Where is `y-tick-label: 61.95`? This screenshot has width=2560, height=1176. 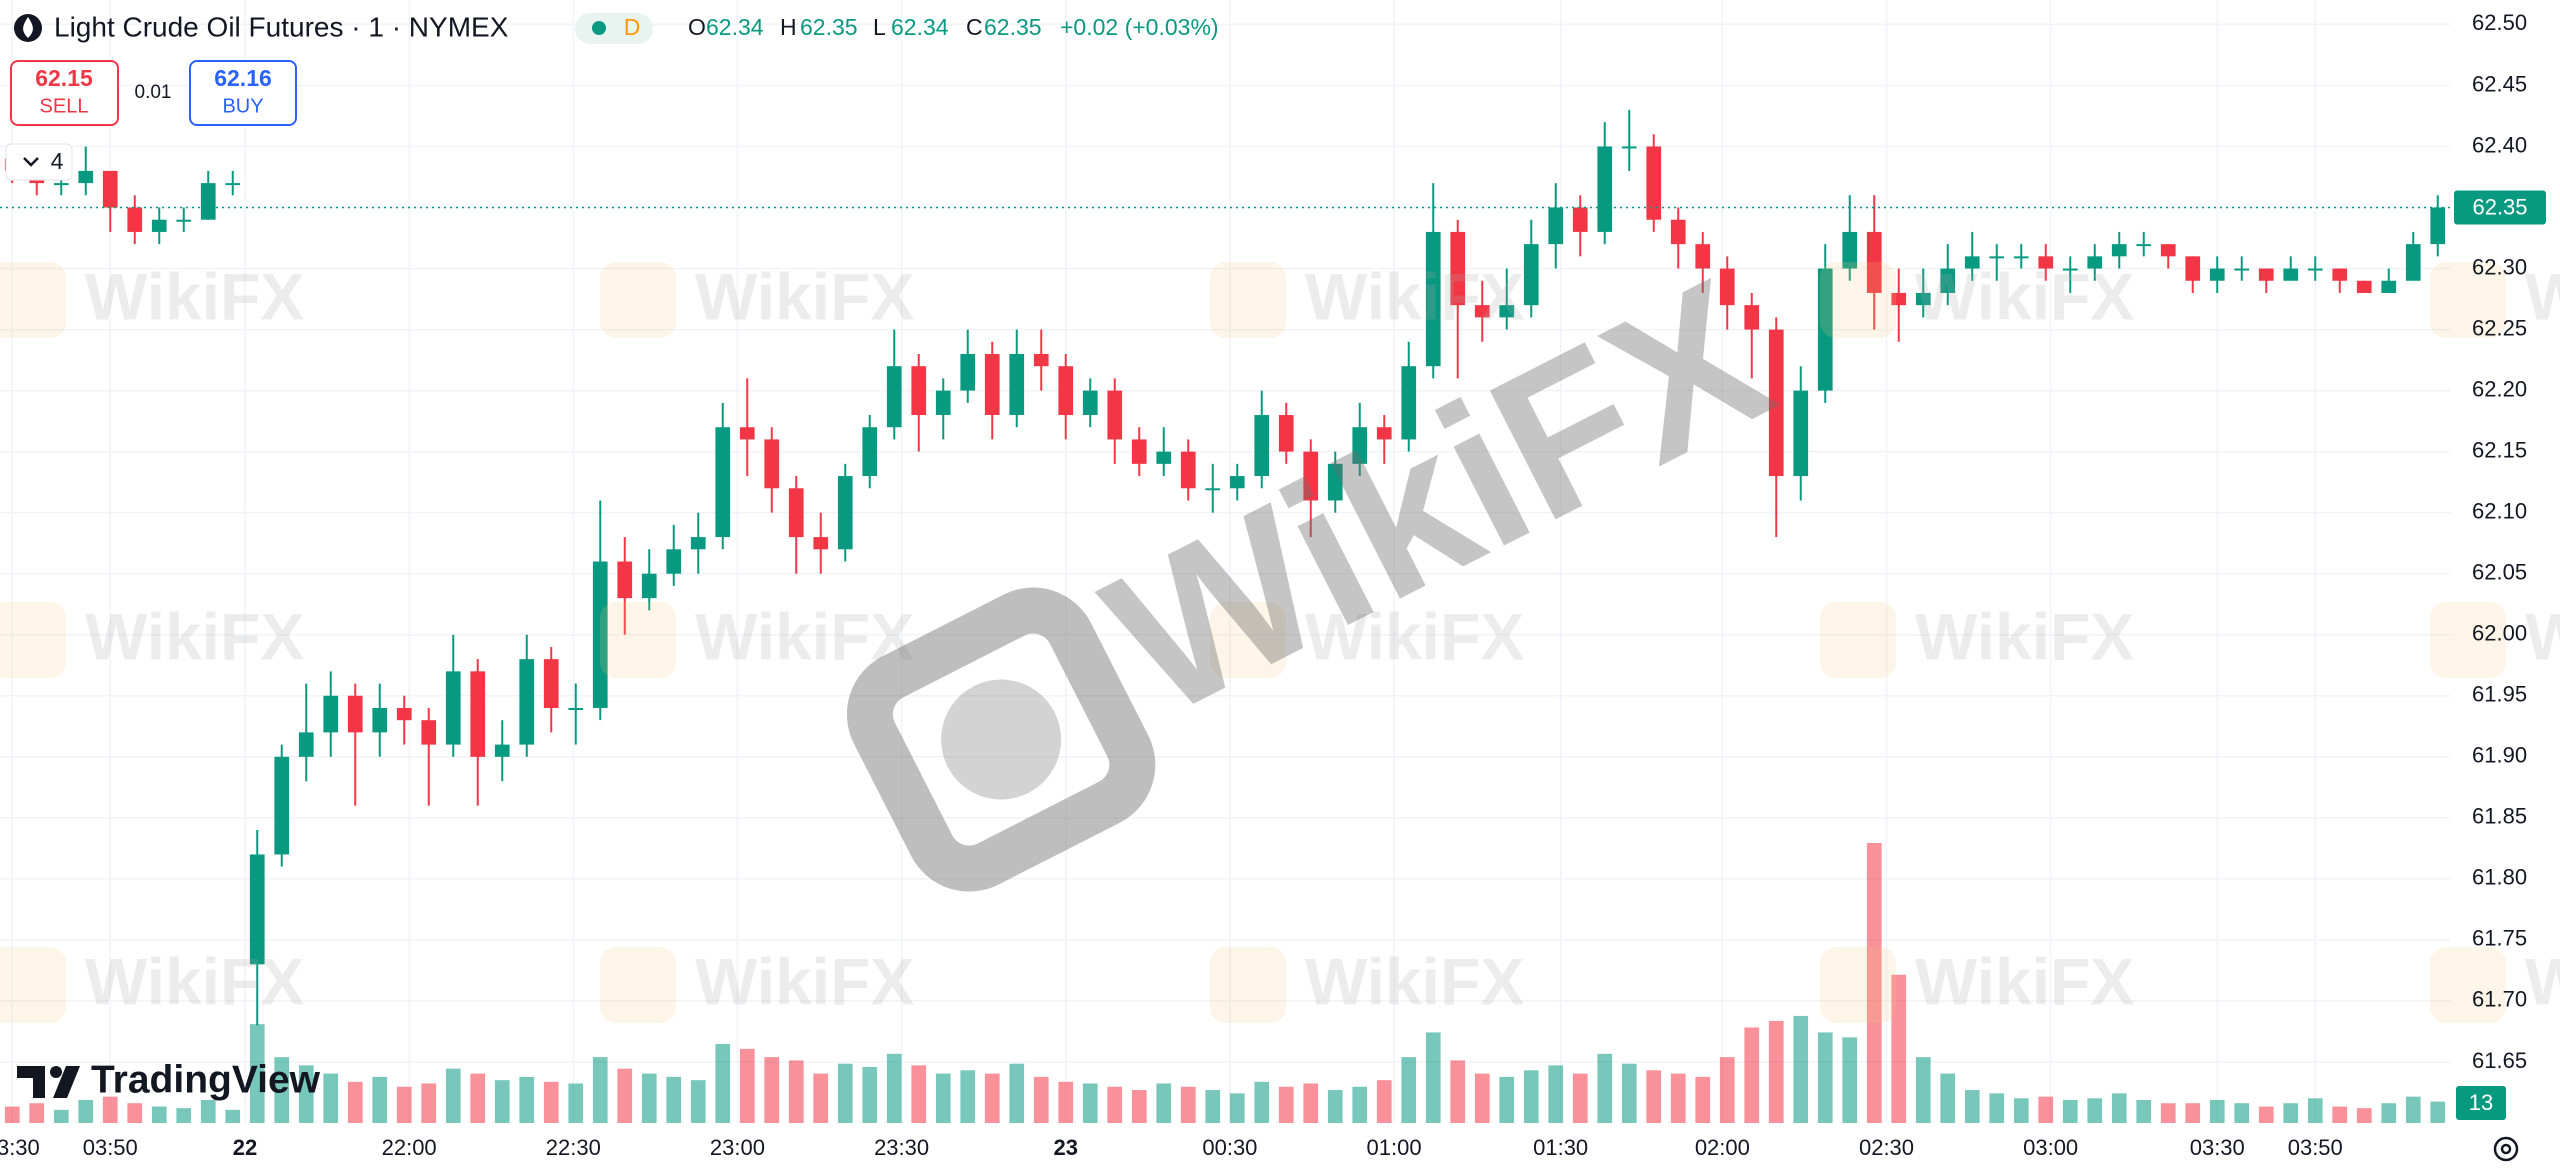 y-tick-label: 61.95 is located at coordinates (2499, 694).